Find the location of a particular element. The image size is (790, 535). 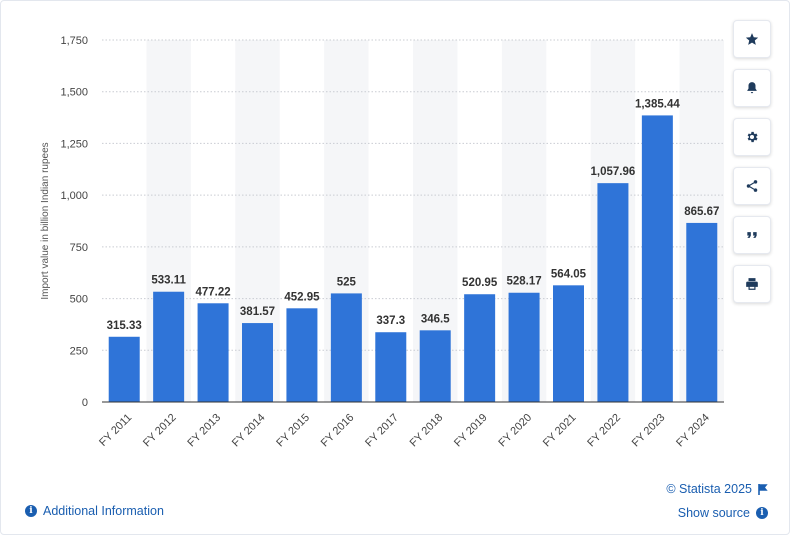

star-icon is located at coordinates (752, 39).